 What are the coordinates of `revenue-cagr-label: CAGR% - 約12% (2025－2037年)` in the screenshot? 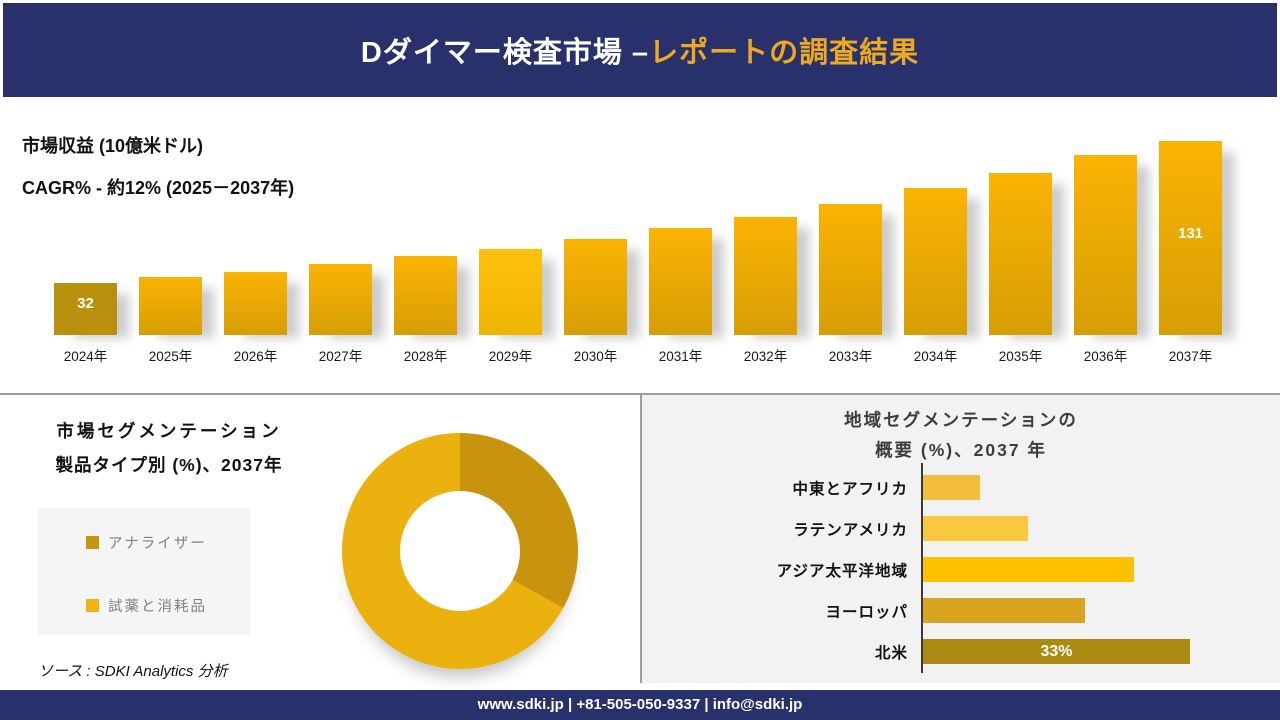 It's located at (158, 188).